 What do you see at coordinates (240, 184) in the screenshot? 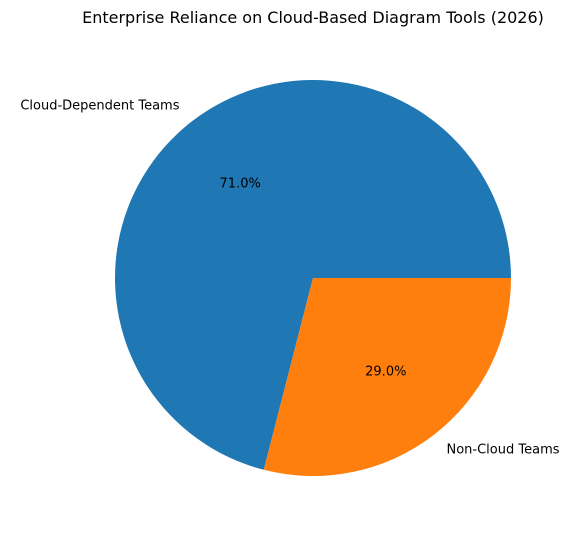
I see `pie-percent-label-0: 71.0%` at bounding box center [240, 184].